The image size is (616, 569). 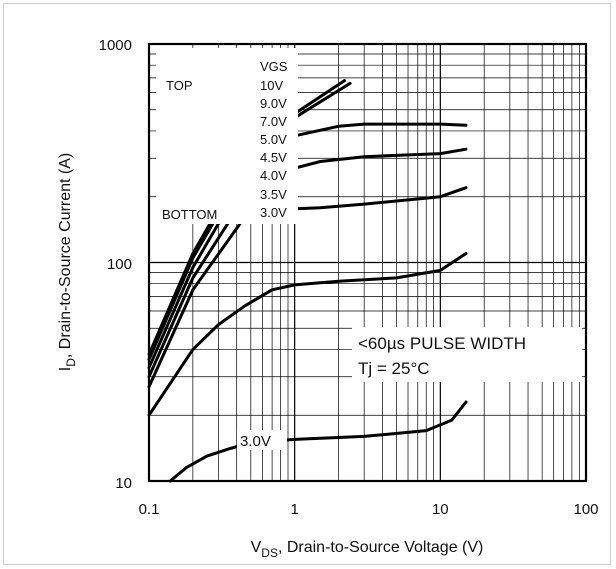 I want to click on x-tick-label: 100, so click(x=585, y=509).